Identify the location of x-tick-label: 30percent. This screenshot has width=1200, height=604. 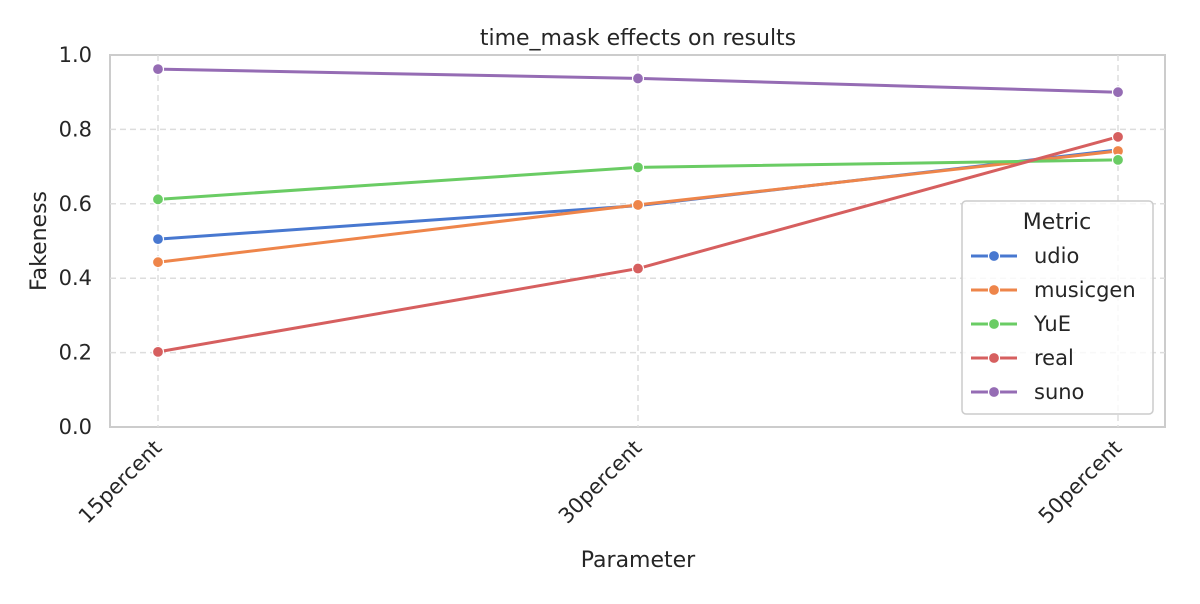
(600, 482).